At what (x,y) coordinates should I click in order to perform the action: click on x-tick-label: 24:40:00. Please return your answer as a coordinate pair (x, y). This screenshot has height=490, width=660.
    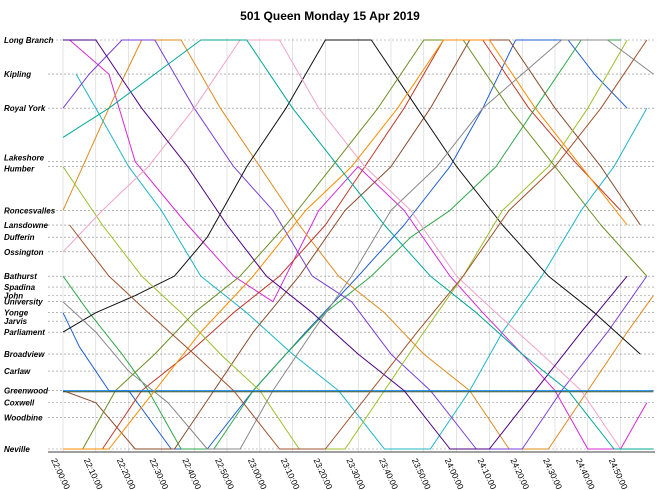
    Looking at the image, I should click on (585, 473).